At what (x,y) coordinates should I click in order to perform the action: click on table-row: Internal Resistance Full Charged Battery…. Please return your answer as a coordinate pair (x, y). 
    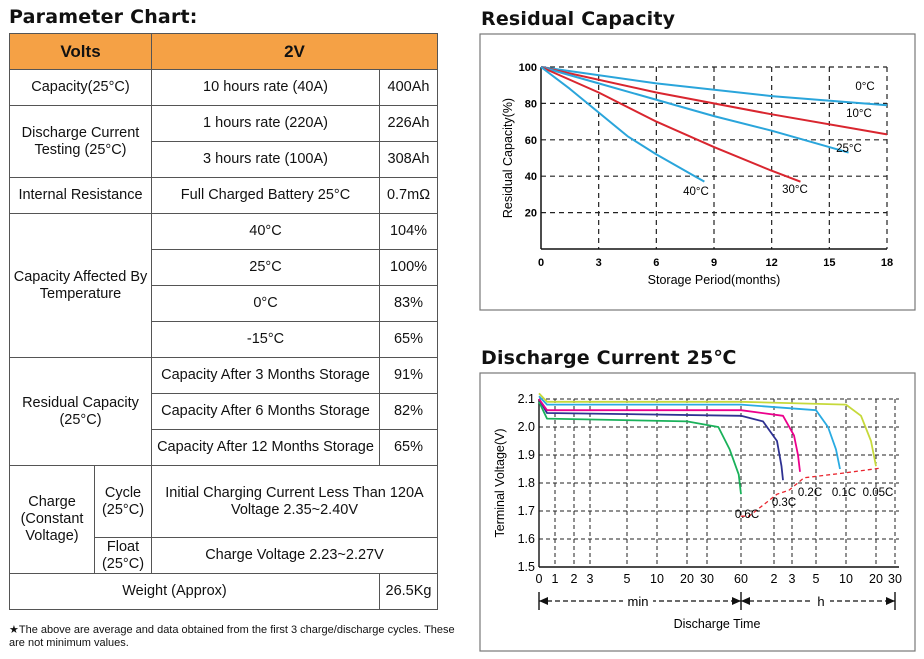
    Looking at the image, I should click on (223, 195).